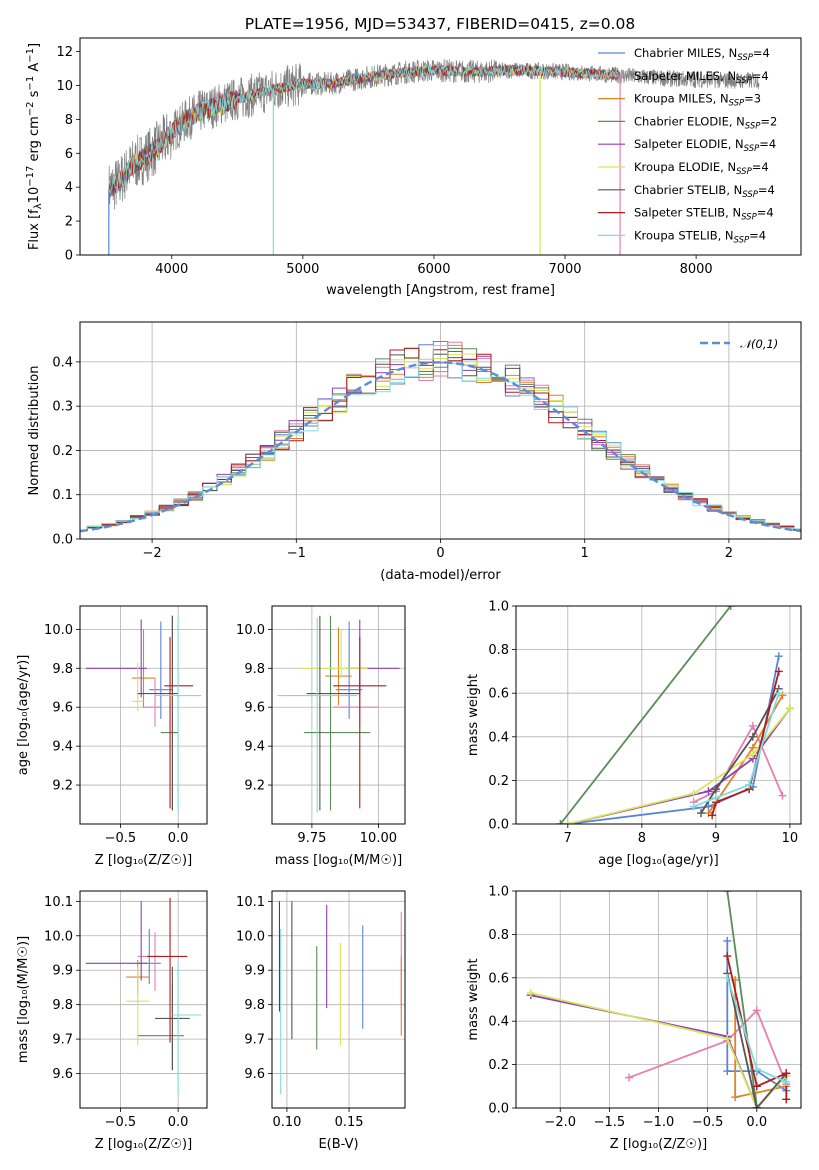 This screenshot has height=1170, width=819. I want to click on x-tick-label: 8000, so click(696, 269).